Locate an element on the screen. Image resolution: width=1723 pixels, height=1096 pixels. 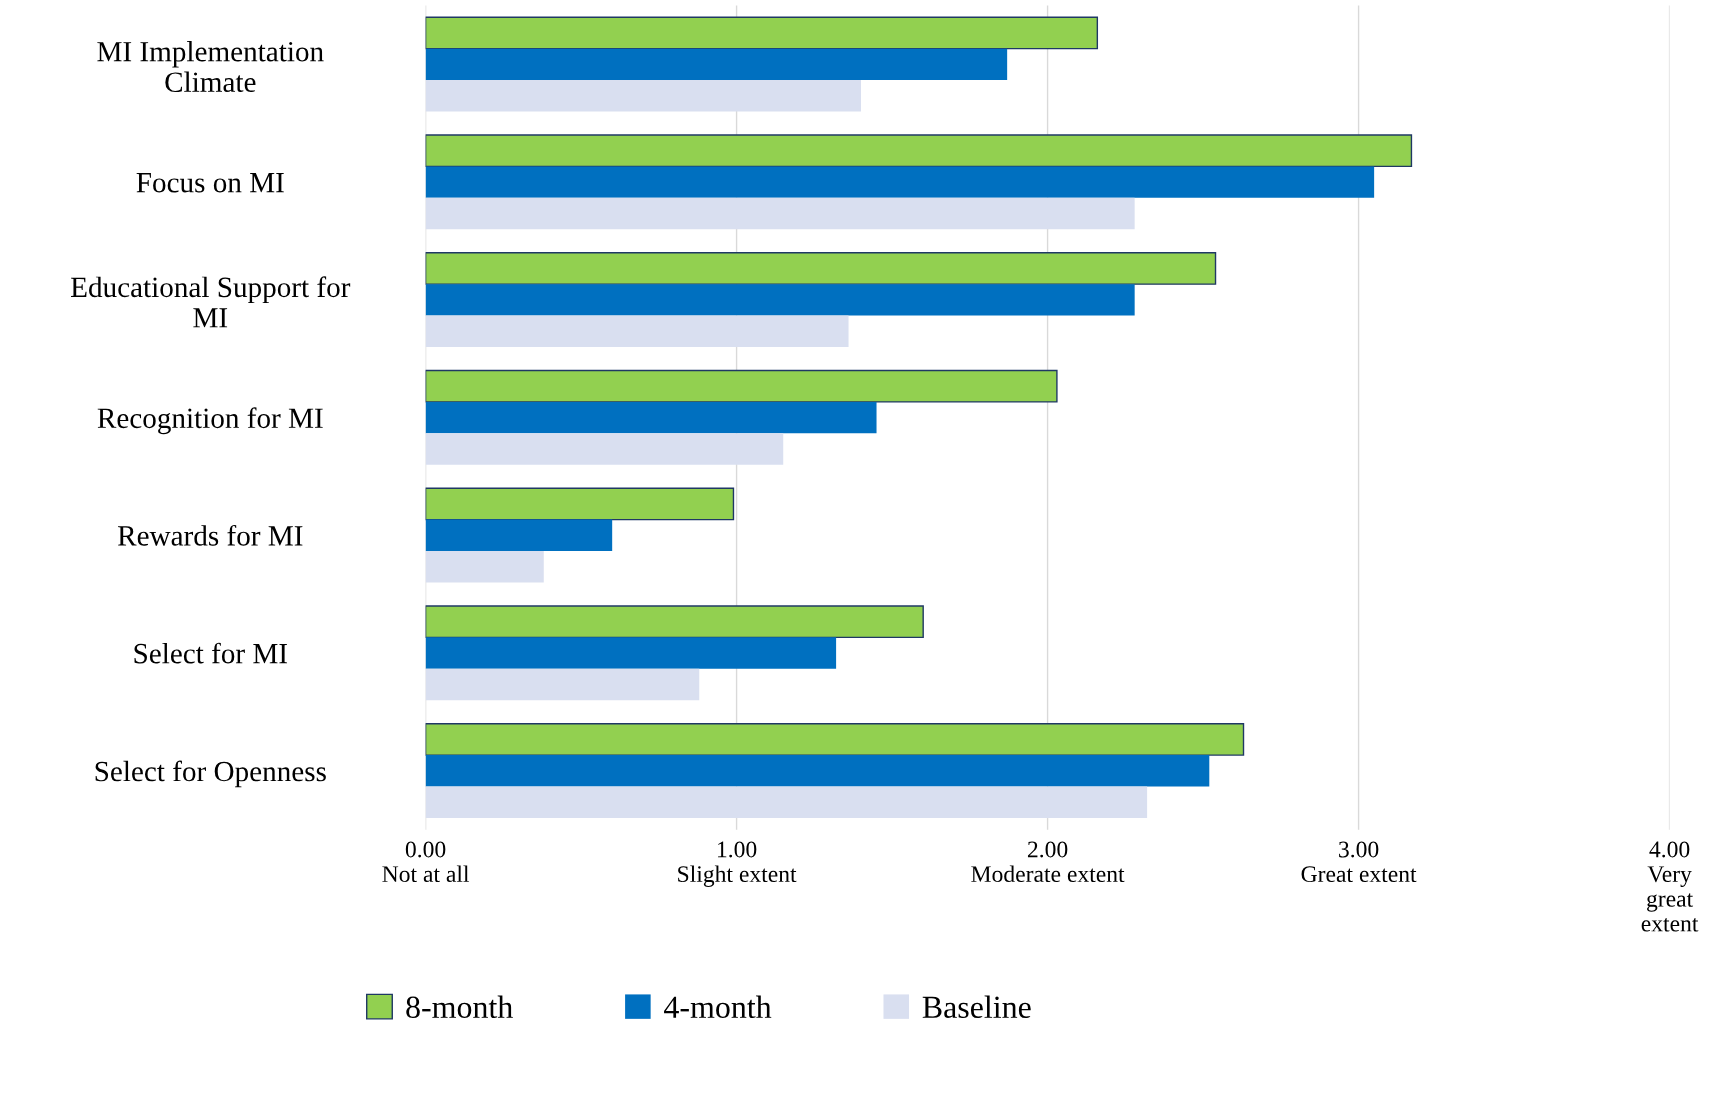
x-tick-label: 2.00 Moderate extent is located at coordinates (1048, 862).